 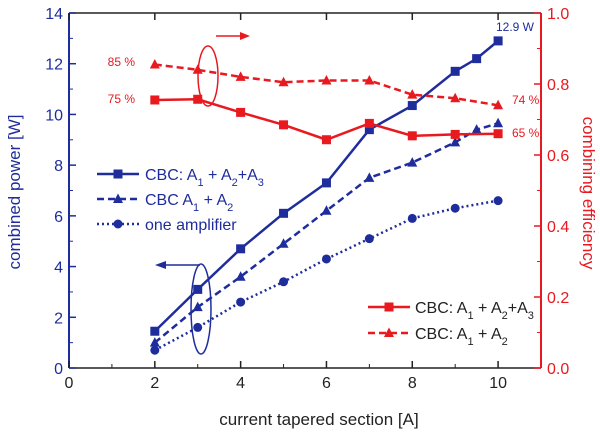 I want to click on legend-label-a12: CBC A1 + A2, so click(x=189, y=203).